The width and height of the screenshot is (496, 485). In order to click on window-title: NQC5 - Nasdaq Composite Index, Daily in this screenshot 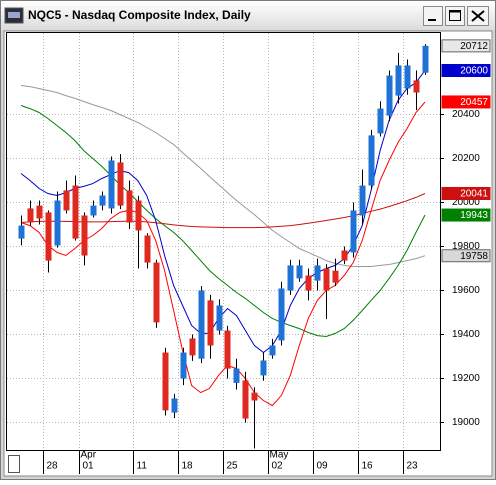, I will do `click(139, 15)`.